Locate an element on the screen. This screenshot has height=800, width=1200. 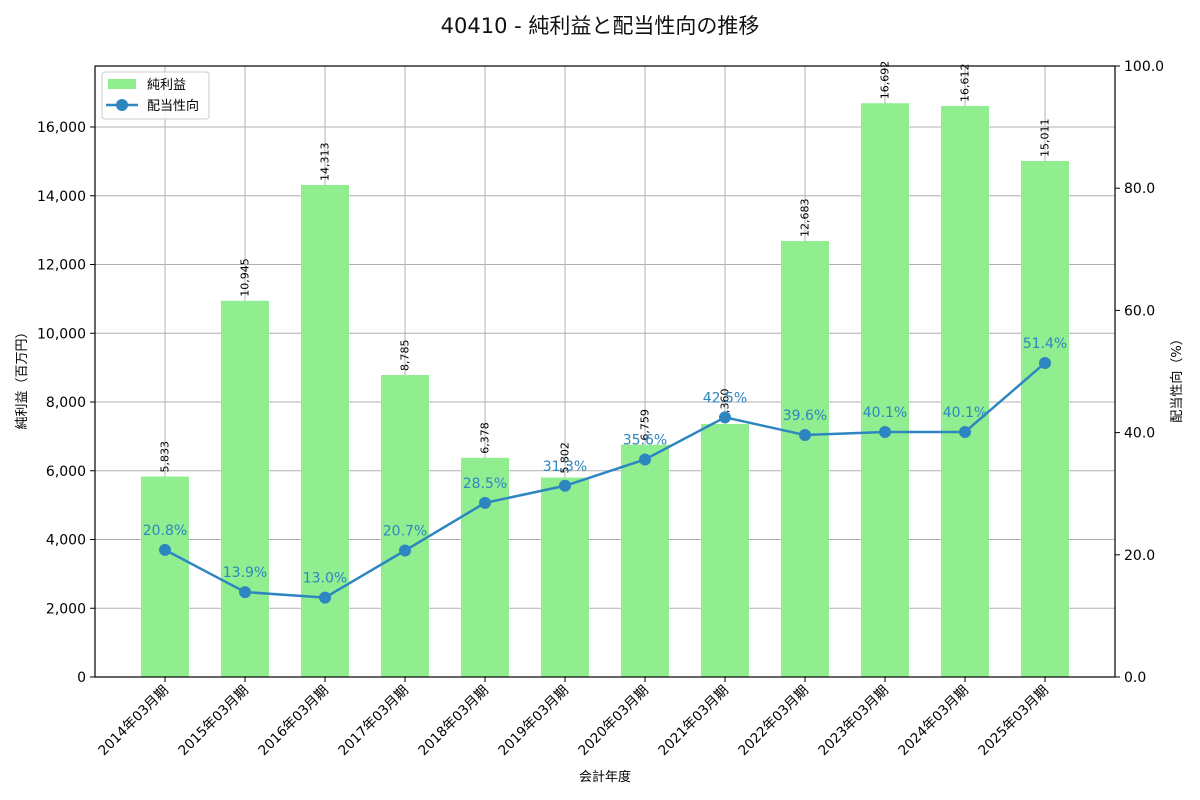
left-y-tick-label: 0 is located at coordinates (81, 678).